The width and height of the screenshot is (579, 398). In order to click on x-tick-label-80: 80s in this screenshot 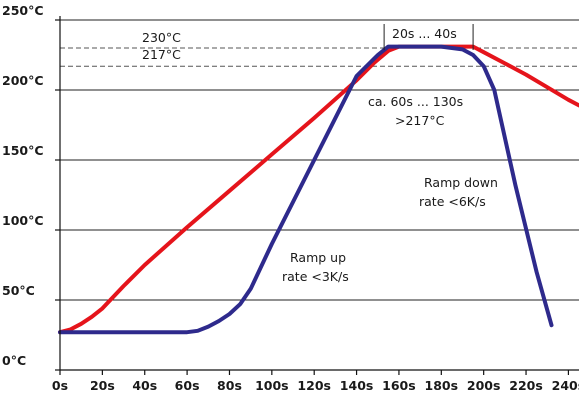, I will do `click(229, 385)`.